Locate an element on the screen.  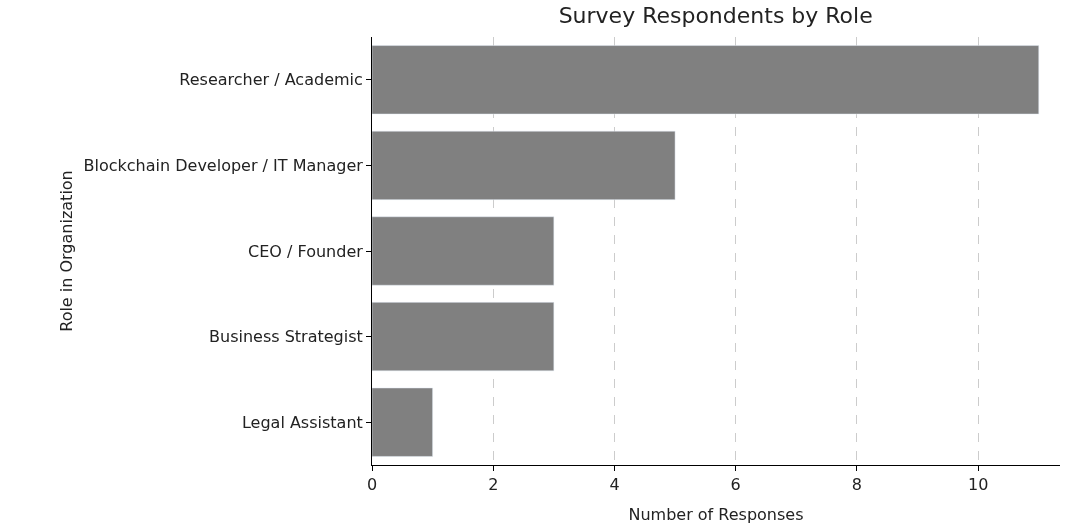
x-tick-label: 8 is located at coordinates (857, 485).